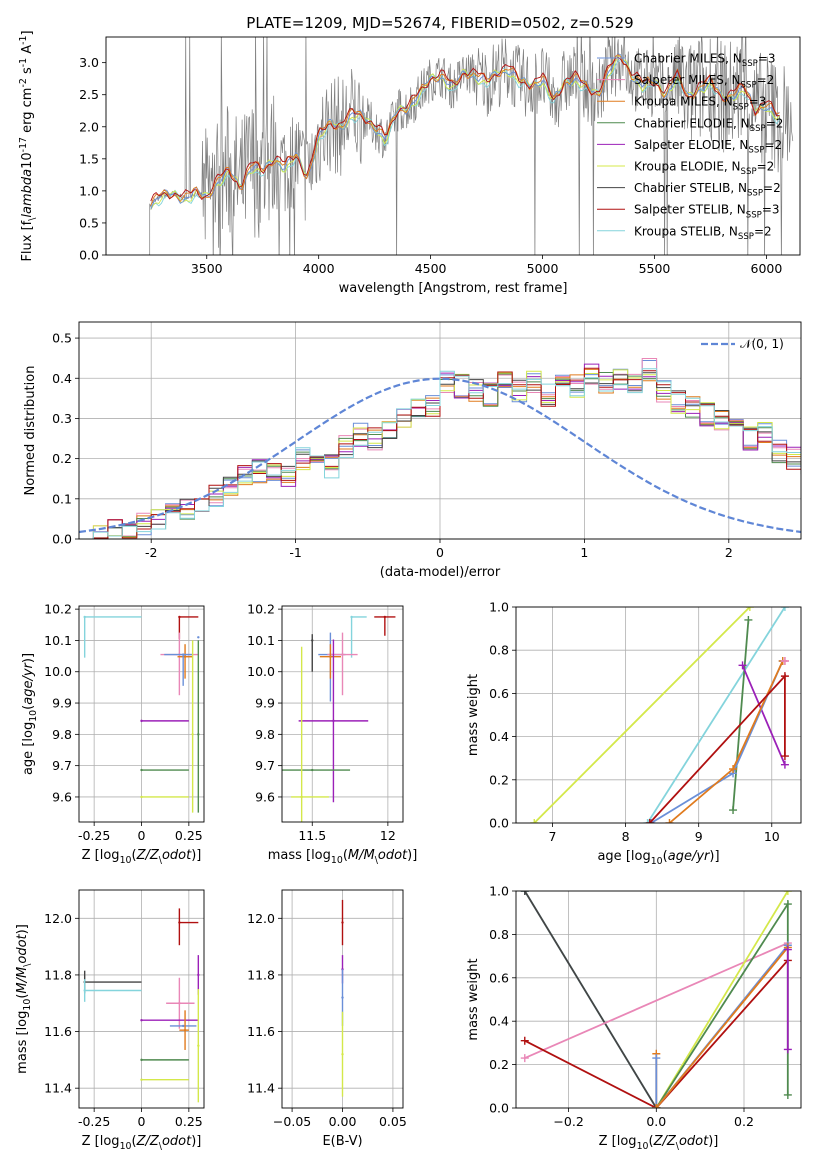  Describe the element at coordinates (553, 836) in the screenshot. I see `x-tick-label: 7` at that location.